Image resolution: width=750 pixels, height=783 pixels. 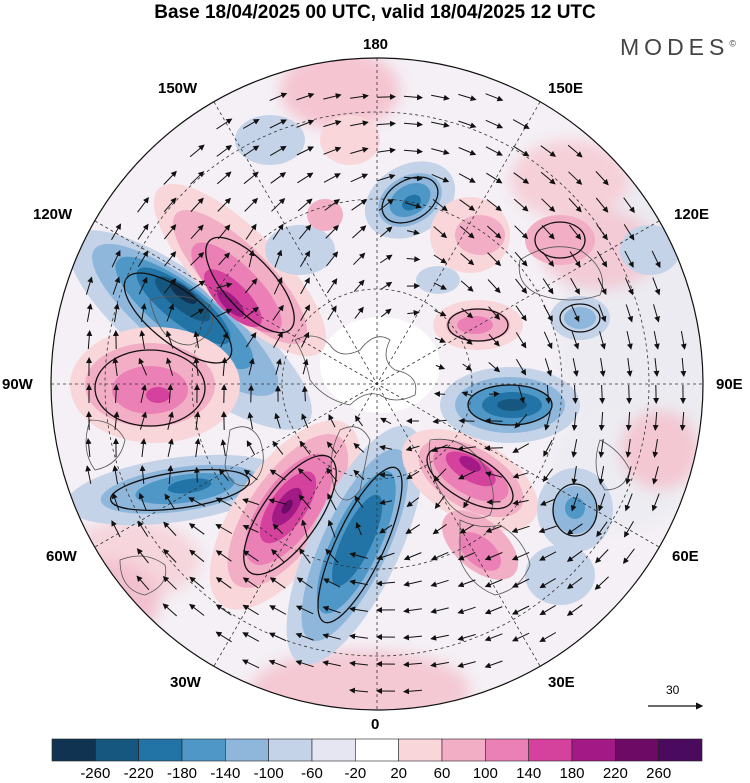 I want to click on colorbar-tick-label: 260, so click(x=659, y=773).